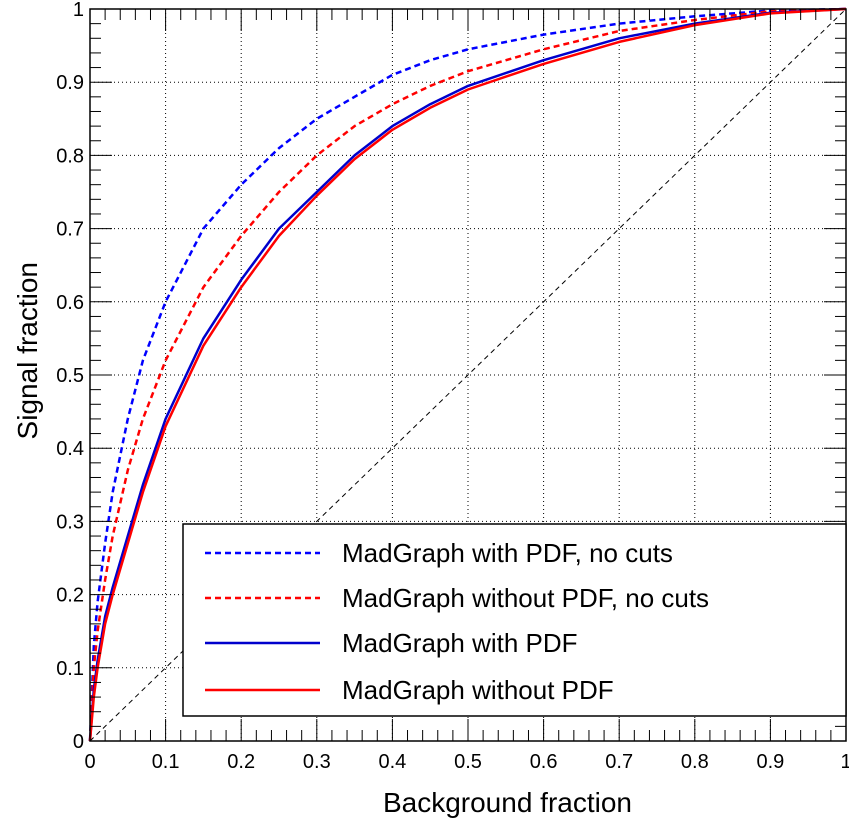  I want to click on x-axis-title: Background fraction, so click(507, 802).